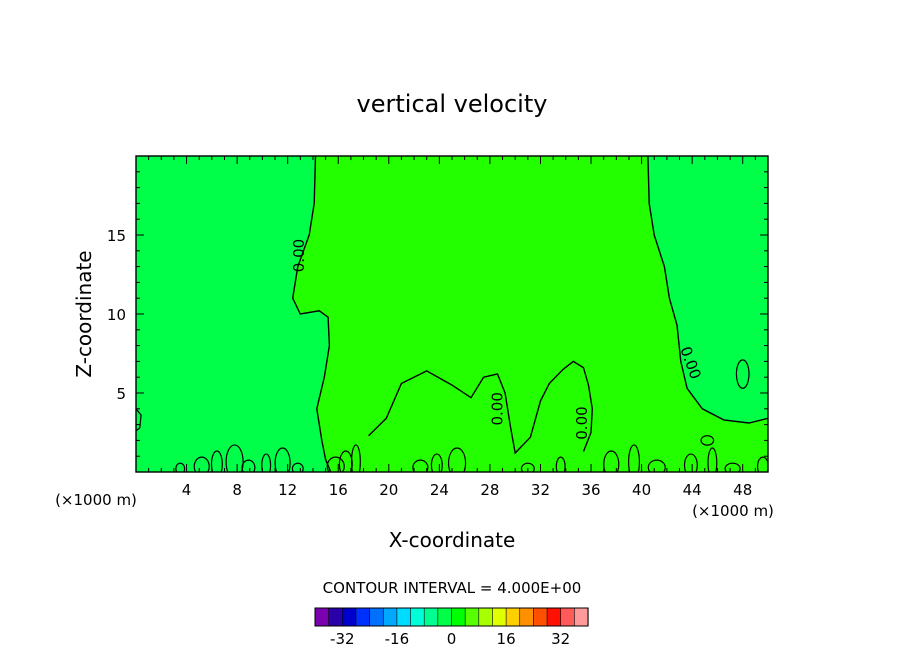 This screenshot has width=904, height=654. Describe the element at coordinates (397, 639) in the screenshot. I see `colorbar-tick-label: -16` at that location.